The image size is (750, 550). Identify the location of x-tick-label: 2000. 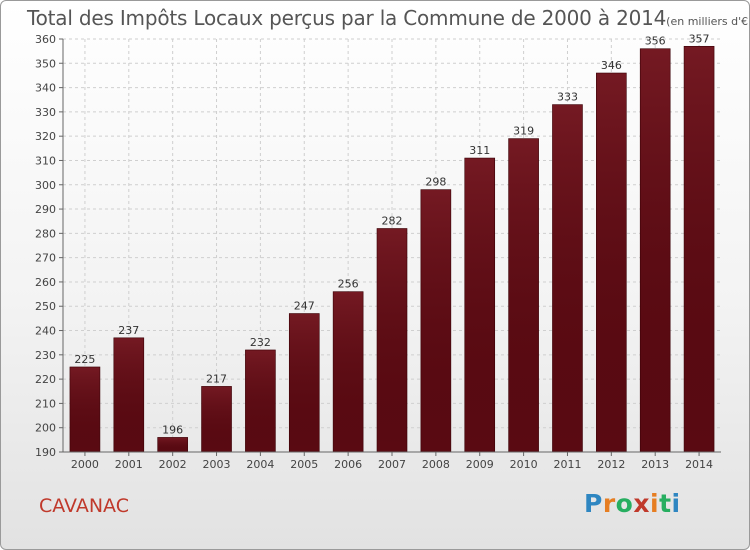
(85, 464).